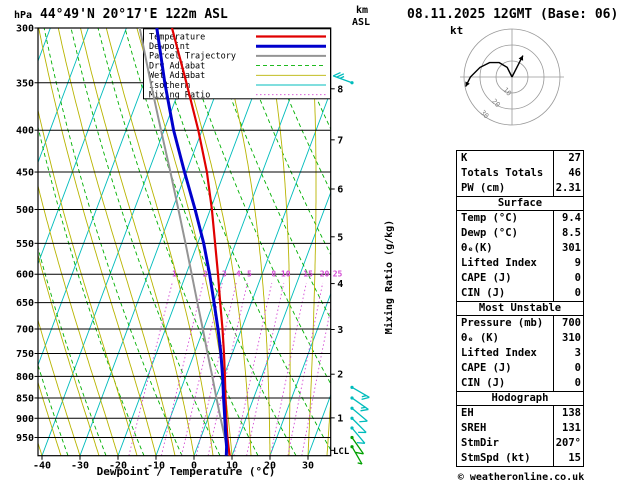 This screenshot has width=629, height=486. What do you see at coordinates (238, 274) in the screenshot?
I see `mixing-ratio-label: 4` at bounding box center [238, 274].